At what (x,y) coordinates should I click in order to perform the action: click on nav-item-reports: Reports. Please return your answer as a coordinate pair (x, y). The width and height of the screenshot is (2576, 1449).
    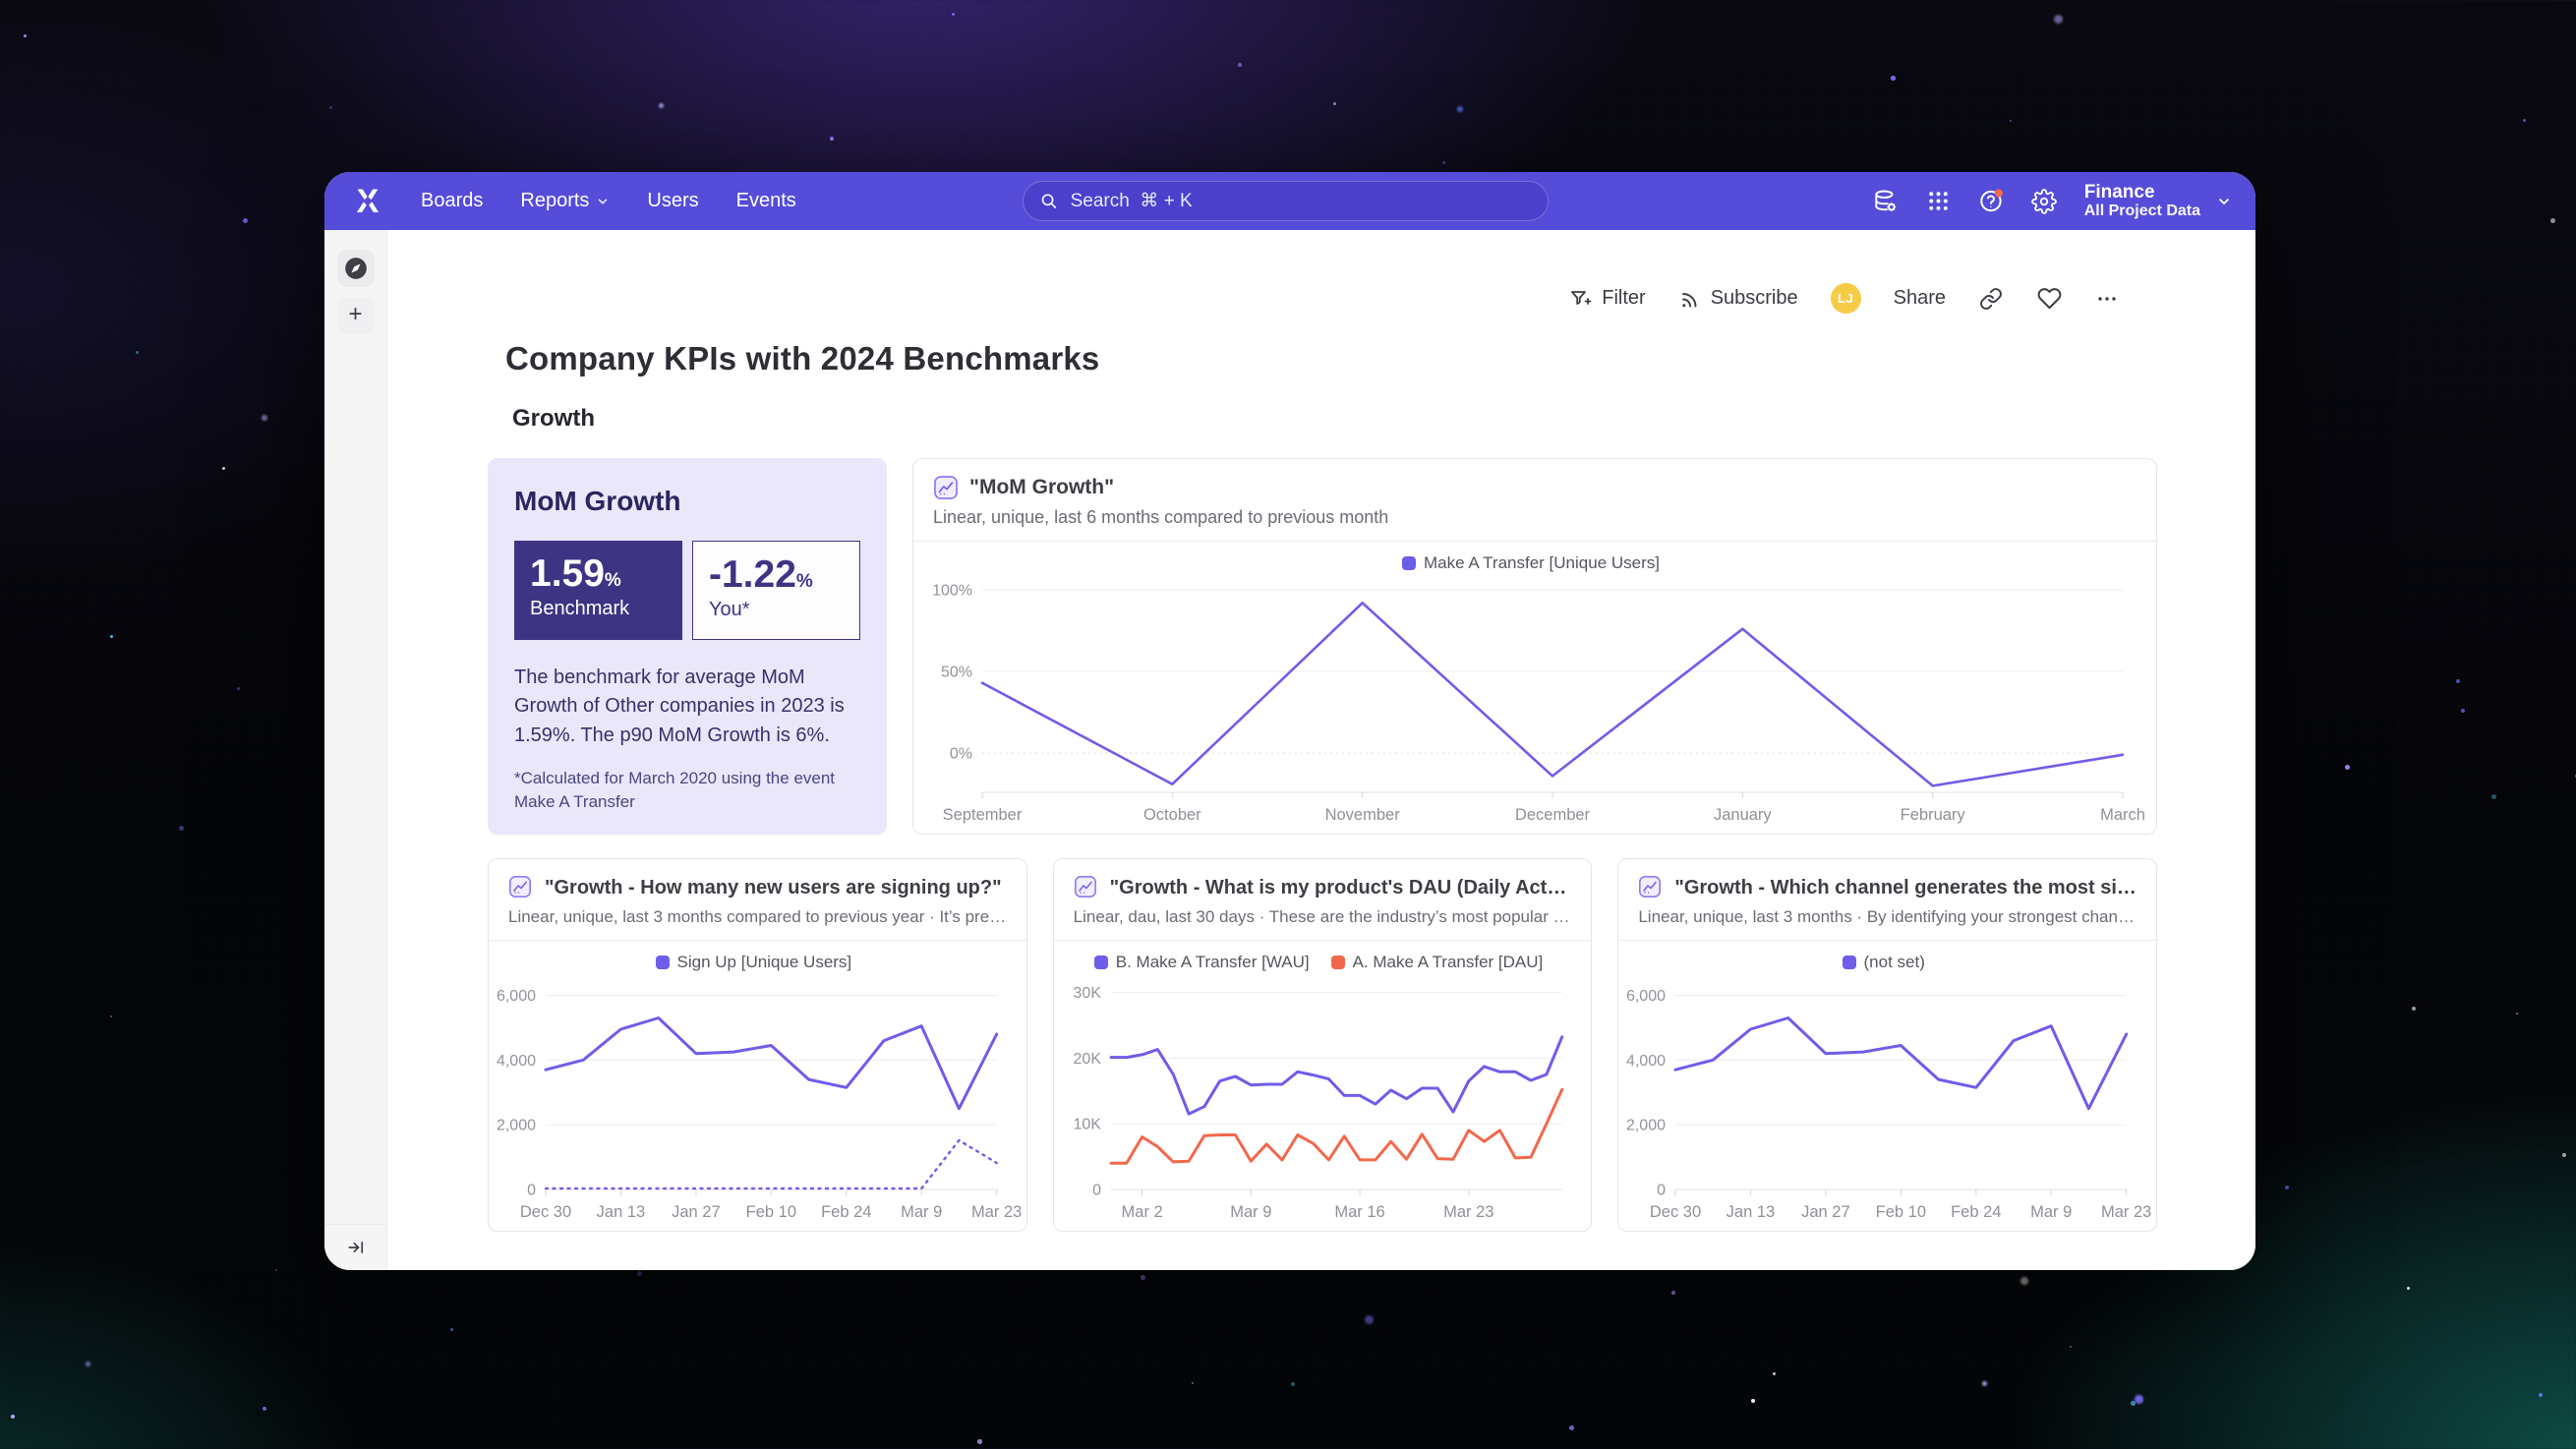
    Looking at the image, I should click on (565, 201).